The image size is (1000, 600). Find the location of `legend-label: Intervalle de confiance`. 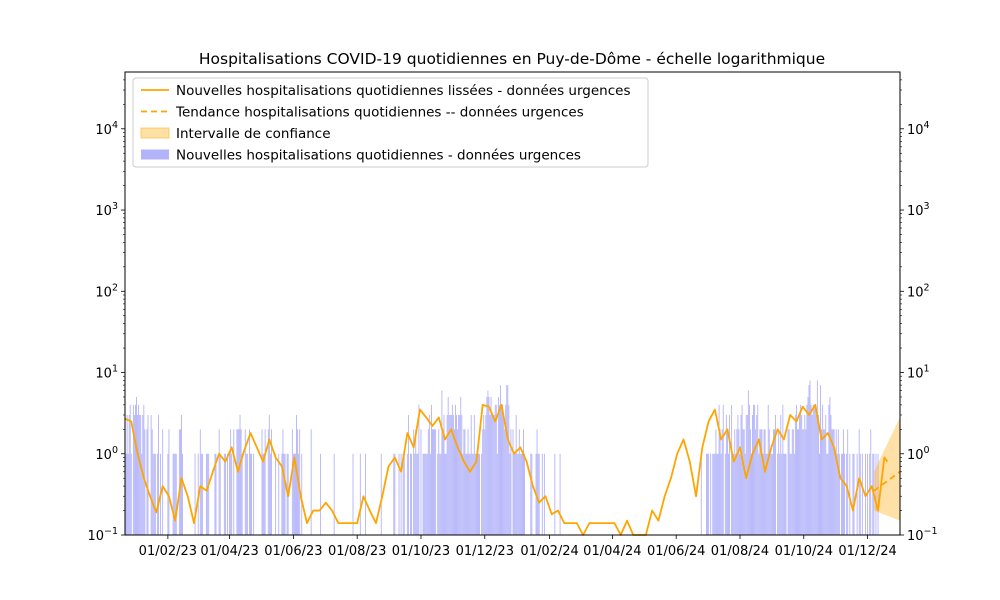

legend-label: Intervalle de confiance is located at coordinates (253, 134).